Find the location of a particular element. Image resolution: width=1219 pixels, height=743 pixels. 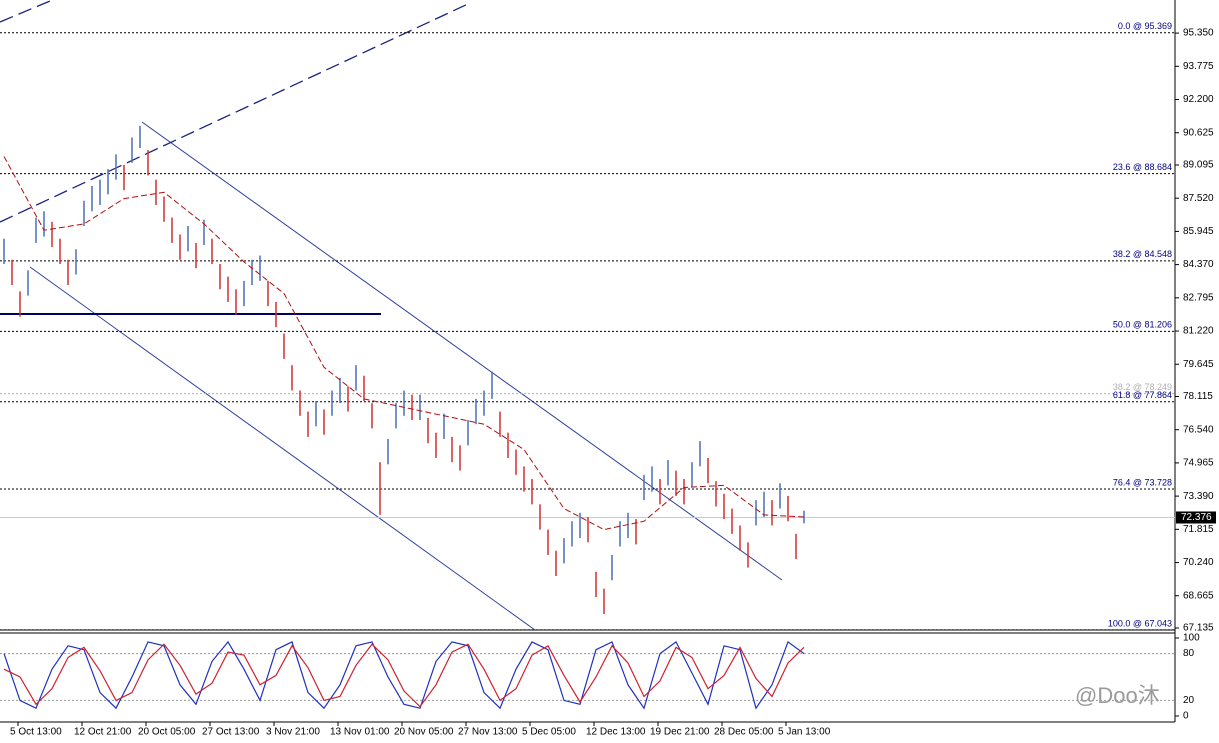

stochastic-panel: 100 80 20 0 is located at coordinates (600, 677).